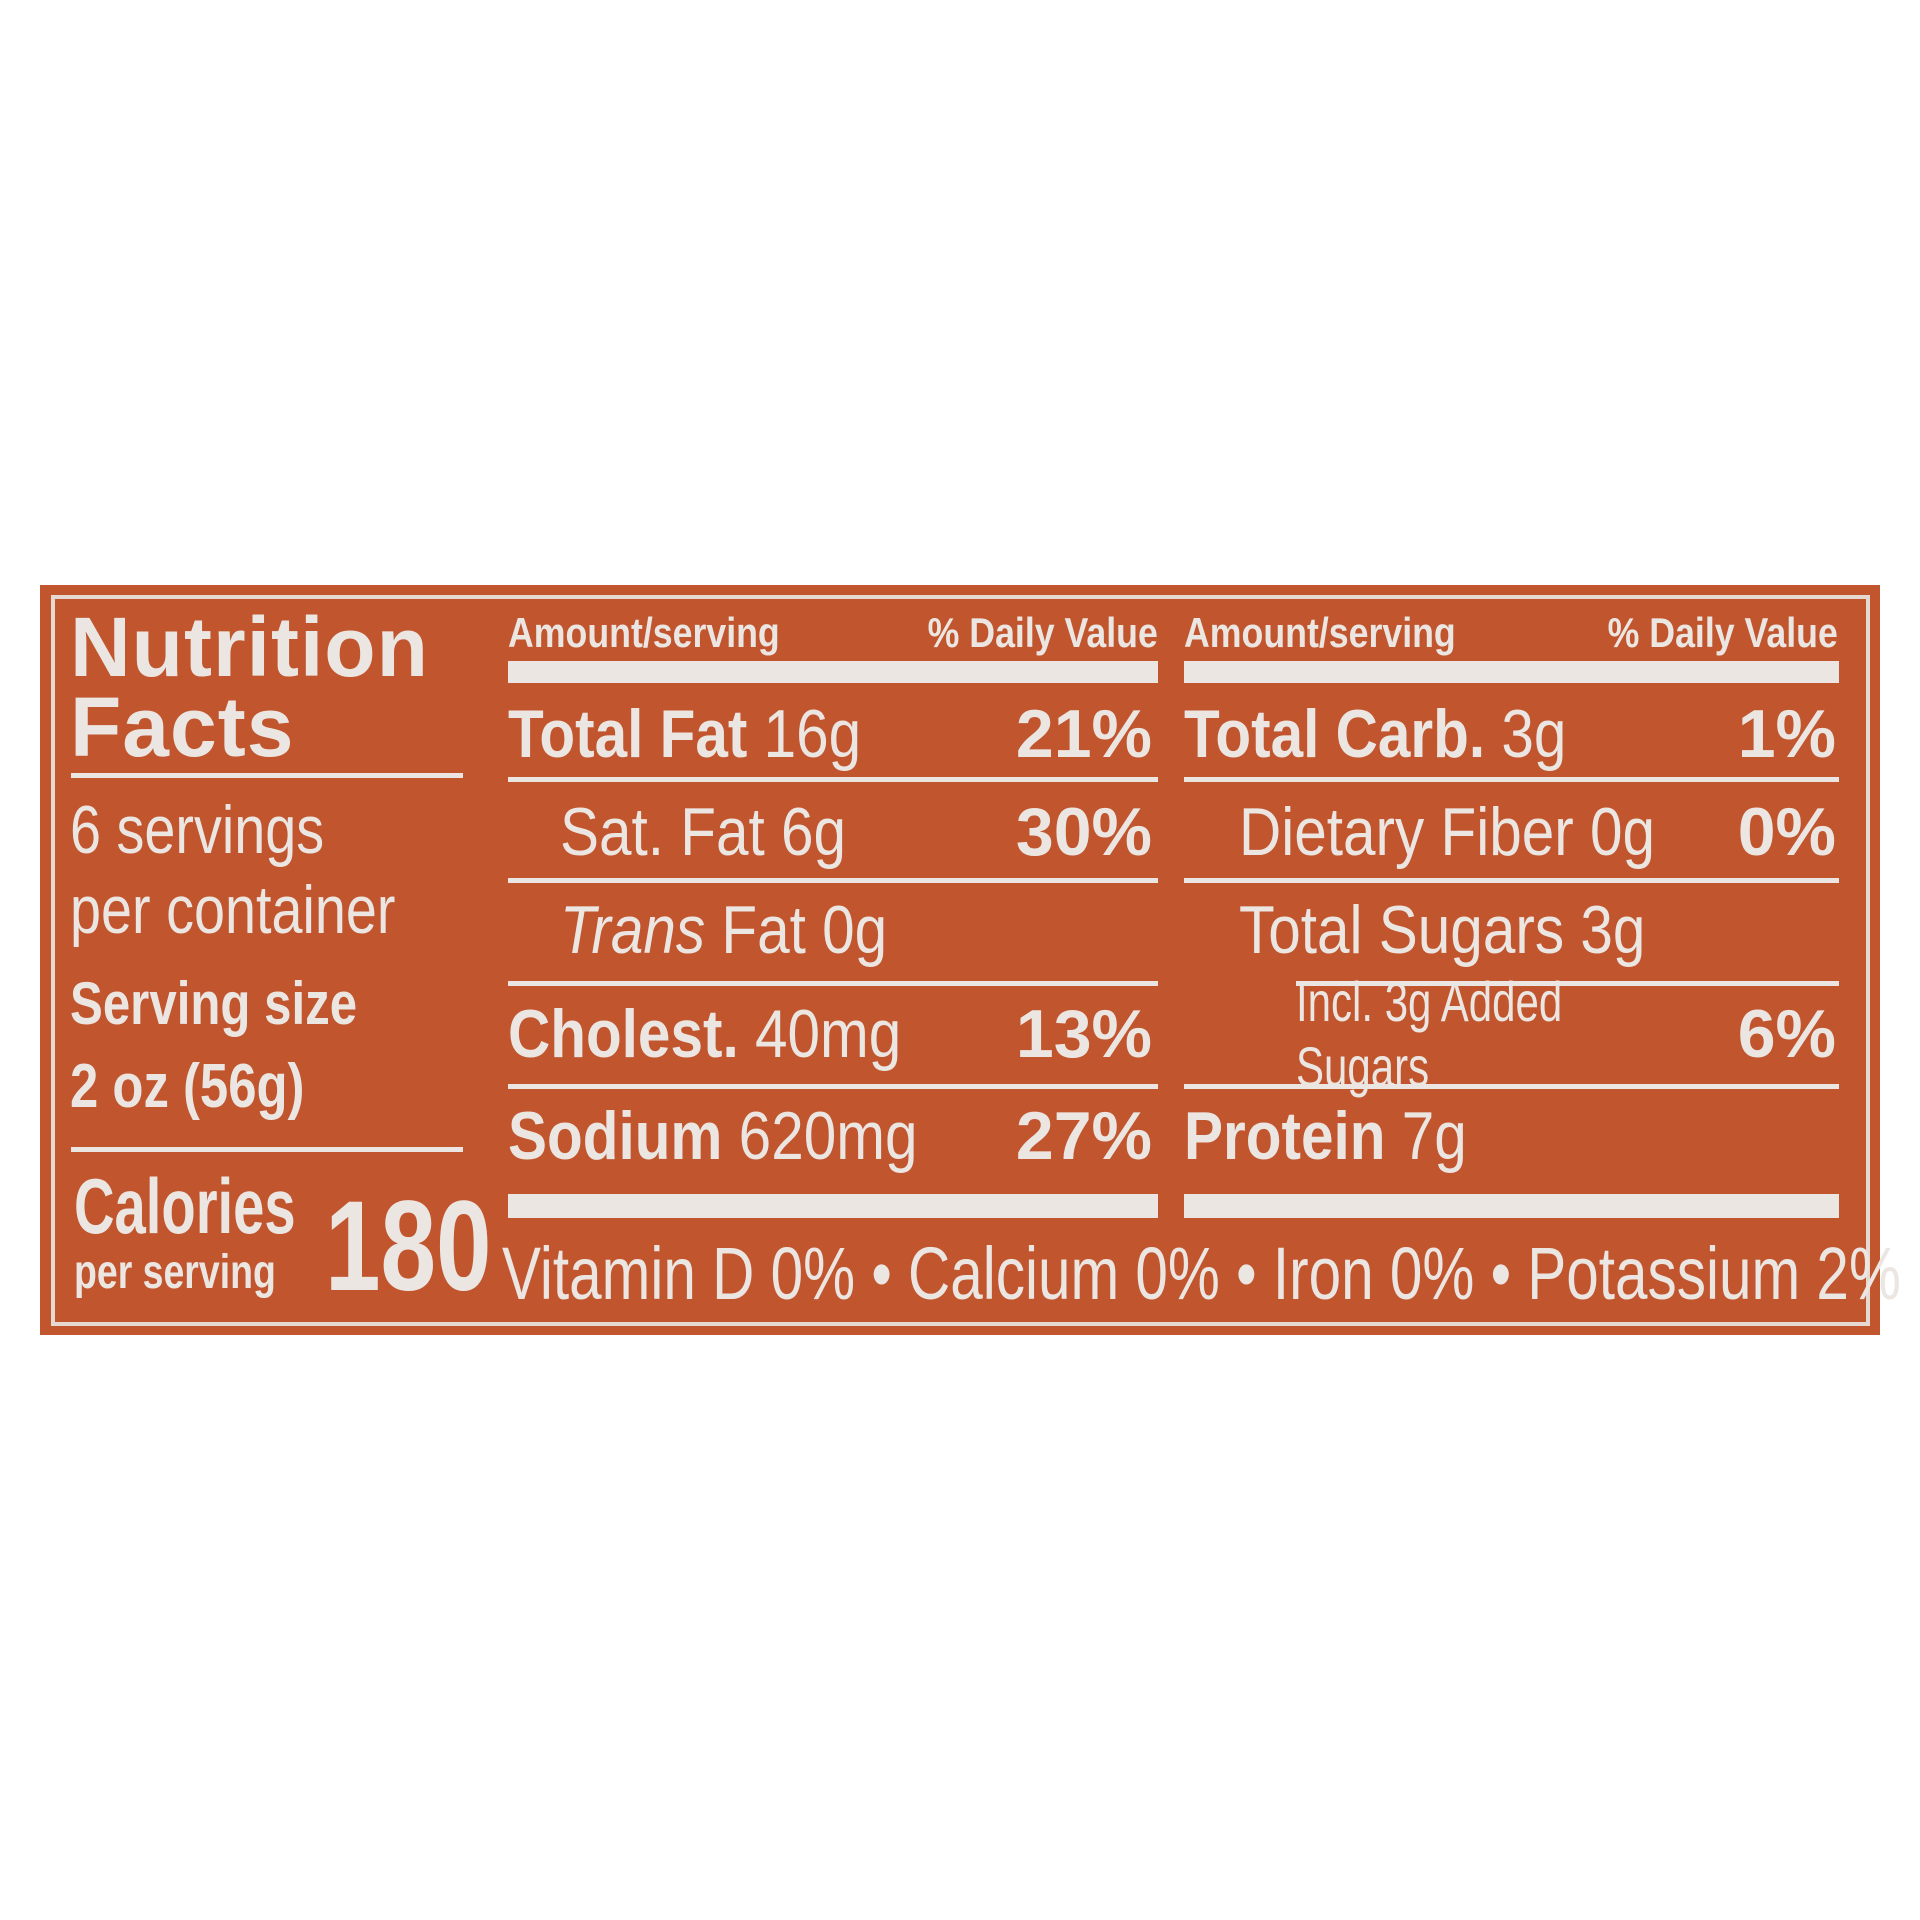  Describe the element at coordinates (1335, 734) in the screenshot. I see `nutrient-name: Total Carb.` at that location.